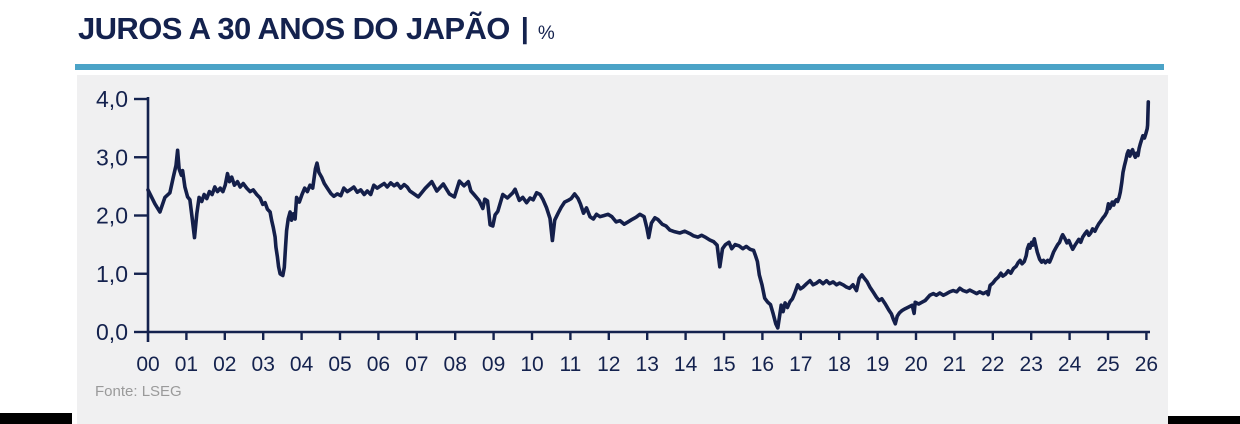 This screenshot has width=1240, height=424. What do you see at coordinates (138, 391) in the screenshot?
I see `source-note: Fonte: LSEG` at bounding box center [138, 391].